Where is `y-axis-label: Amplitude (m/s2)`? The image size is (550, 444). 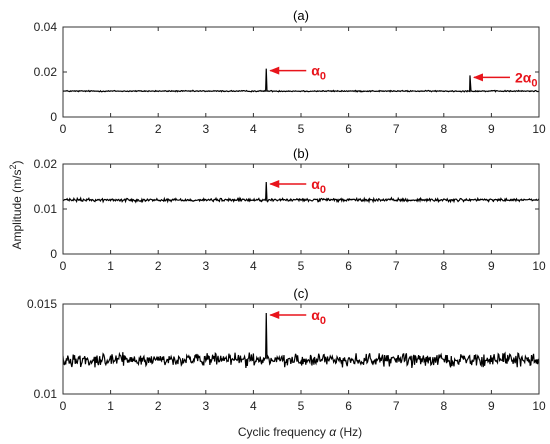
y-axis-label: Amplitude (m/s2) is located at coordinates (16, 204).